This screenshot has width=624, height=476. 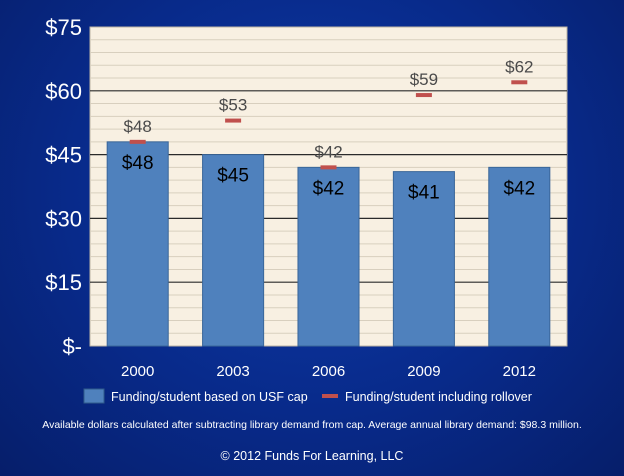 I want to click on y-axis: $- $15 $30 $45 $60 $75, so click(x=63, y=187).